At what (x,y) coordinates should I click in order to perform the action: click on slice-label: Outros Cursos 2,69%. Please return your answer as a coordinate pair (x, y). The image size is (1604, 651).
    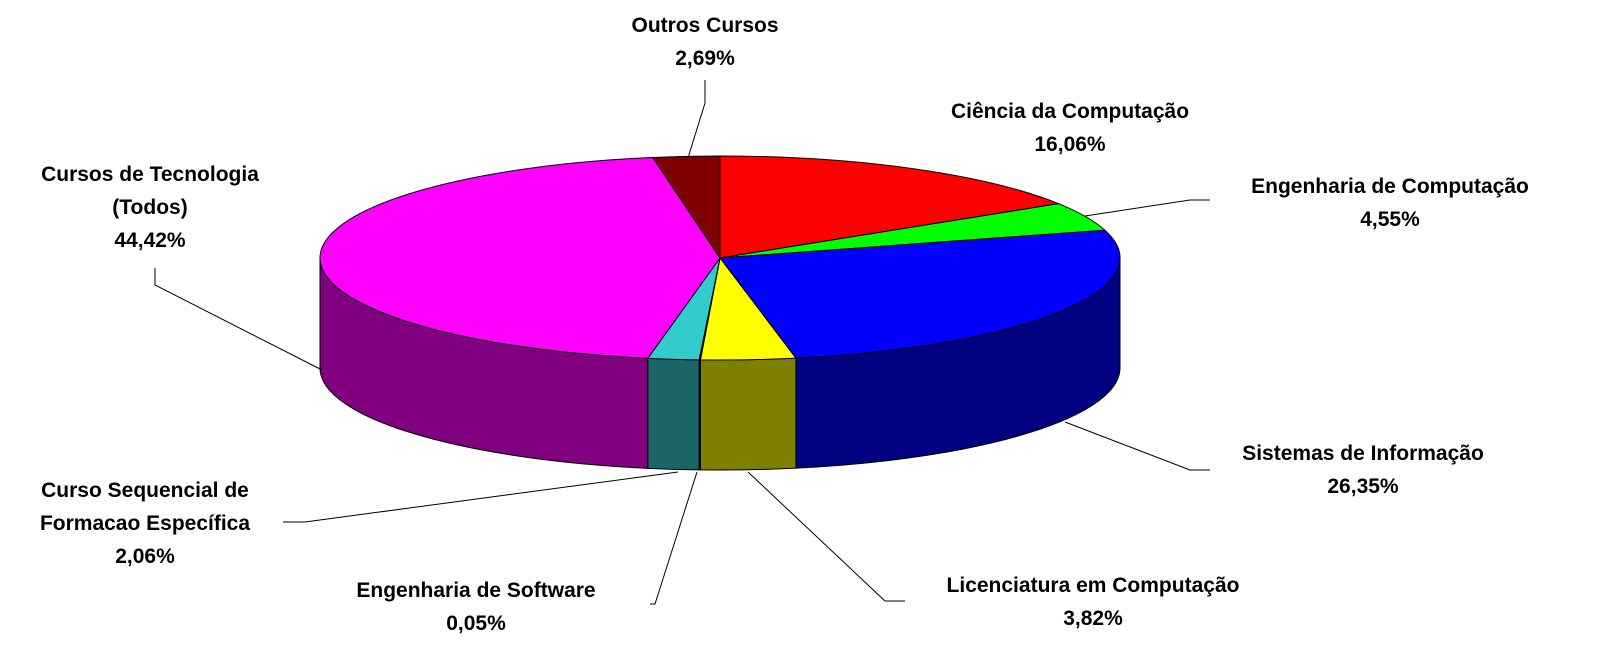
    Looking at the image, I should click on (705, 42).